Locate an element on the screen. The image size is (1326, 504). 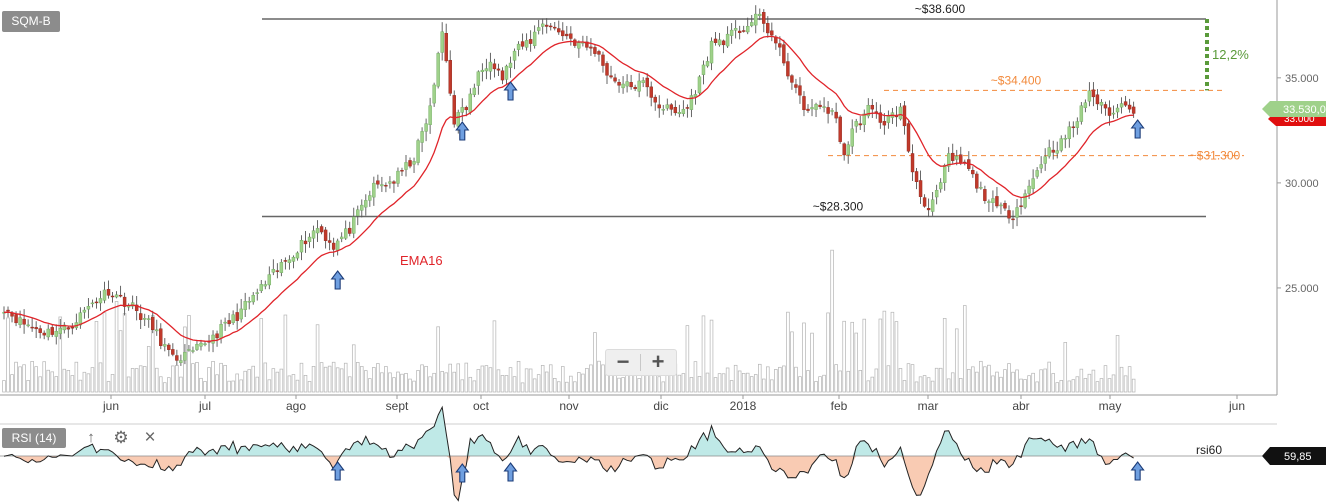
rsi-signal-arrow is located at coordinates (337, 471).